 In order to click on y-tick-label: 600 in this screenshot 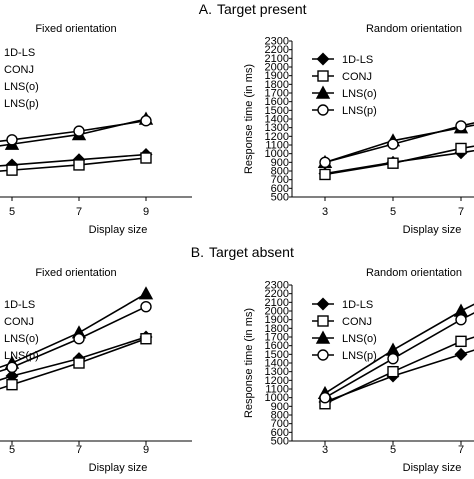, I will do `click(280, 433)`.